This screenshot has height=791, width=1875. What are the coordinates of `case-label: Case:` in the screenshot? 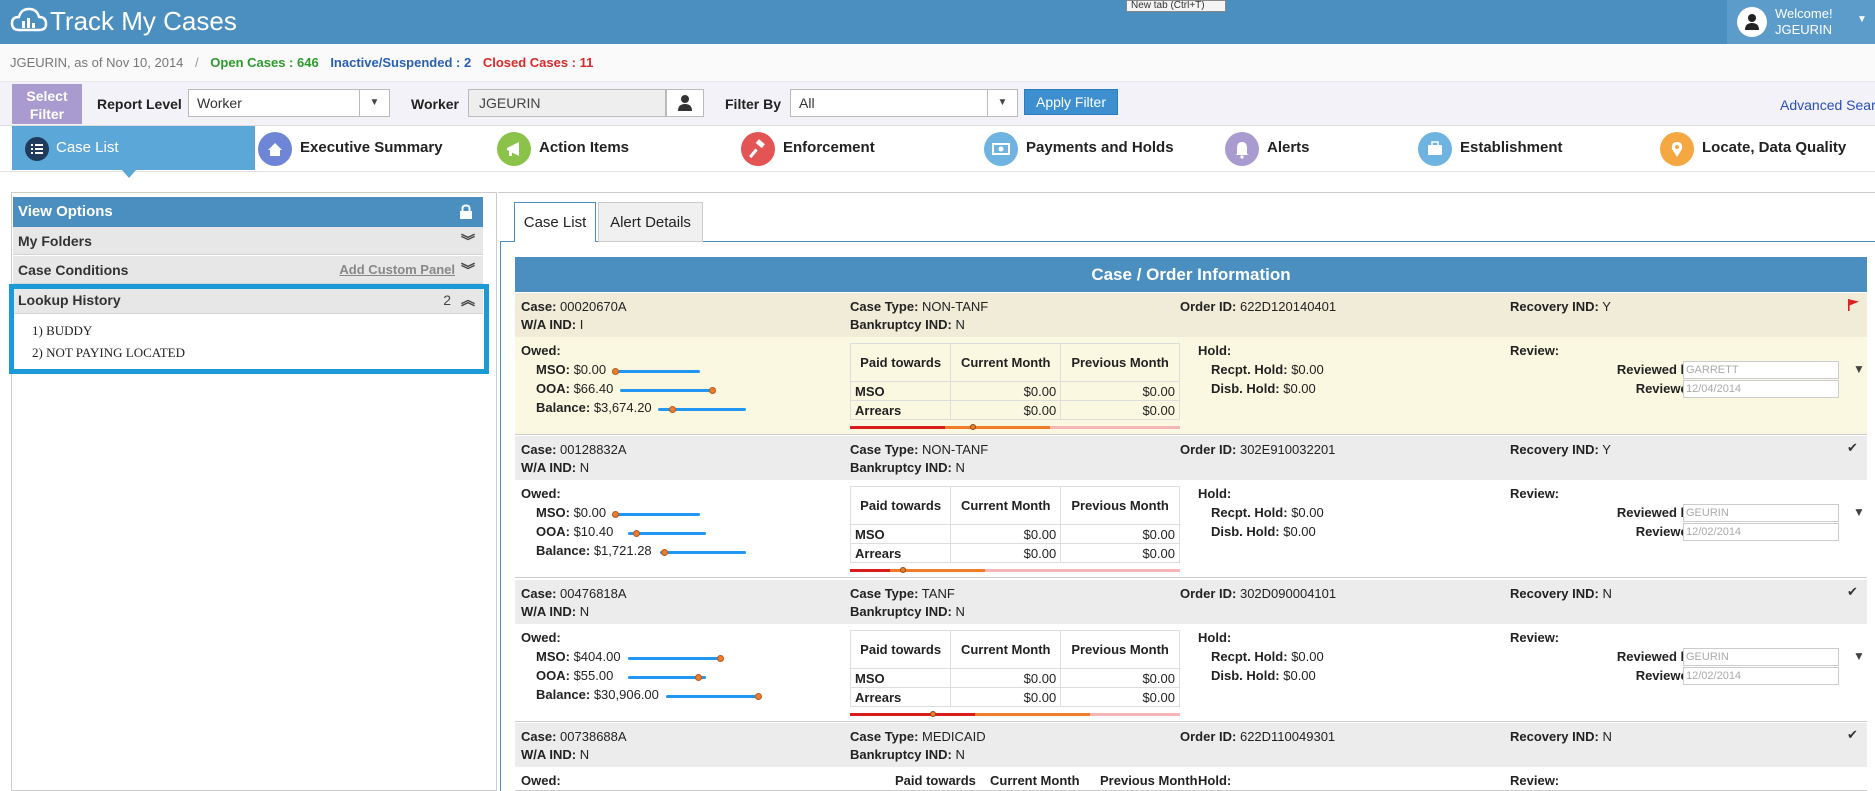 It's located at (539, 306).